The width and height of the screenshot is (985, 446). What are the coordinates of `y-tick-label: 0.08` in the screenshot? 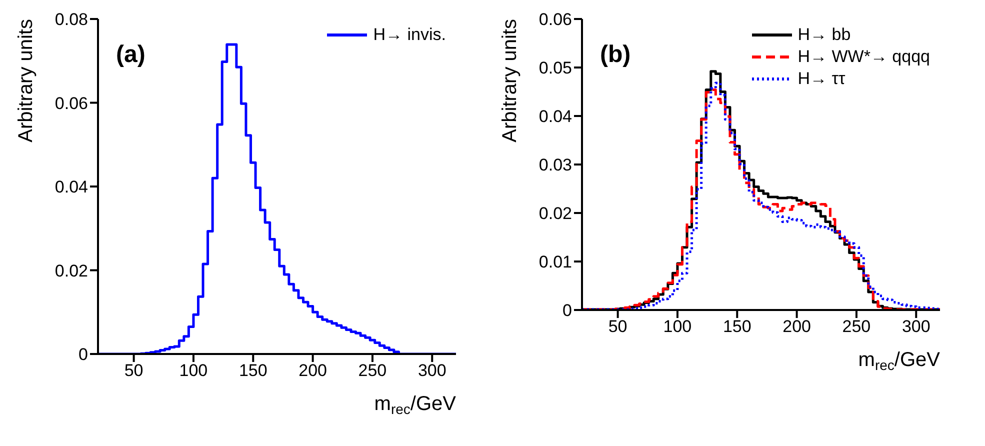 It's located at (71, 20).